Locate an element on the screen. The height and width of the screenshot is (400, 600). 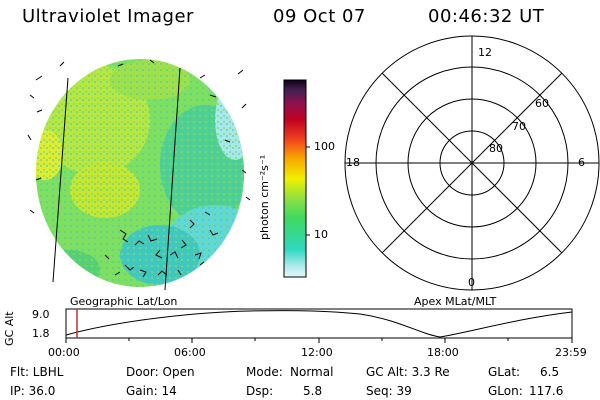
orbit-ytick-max: 9.0 is located at coordinates (41, 314).